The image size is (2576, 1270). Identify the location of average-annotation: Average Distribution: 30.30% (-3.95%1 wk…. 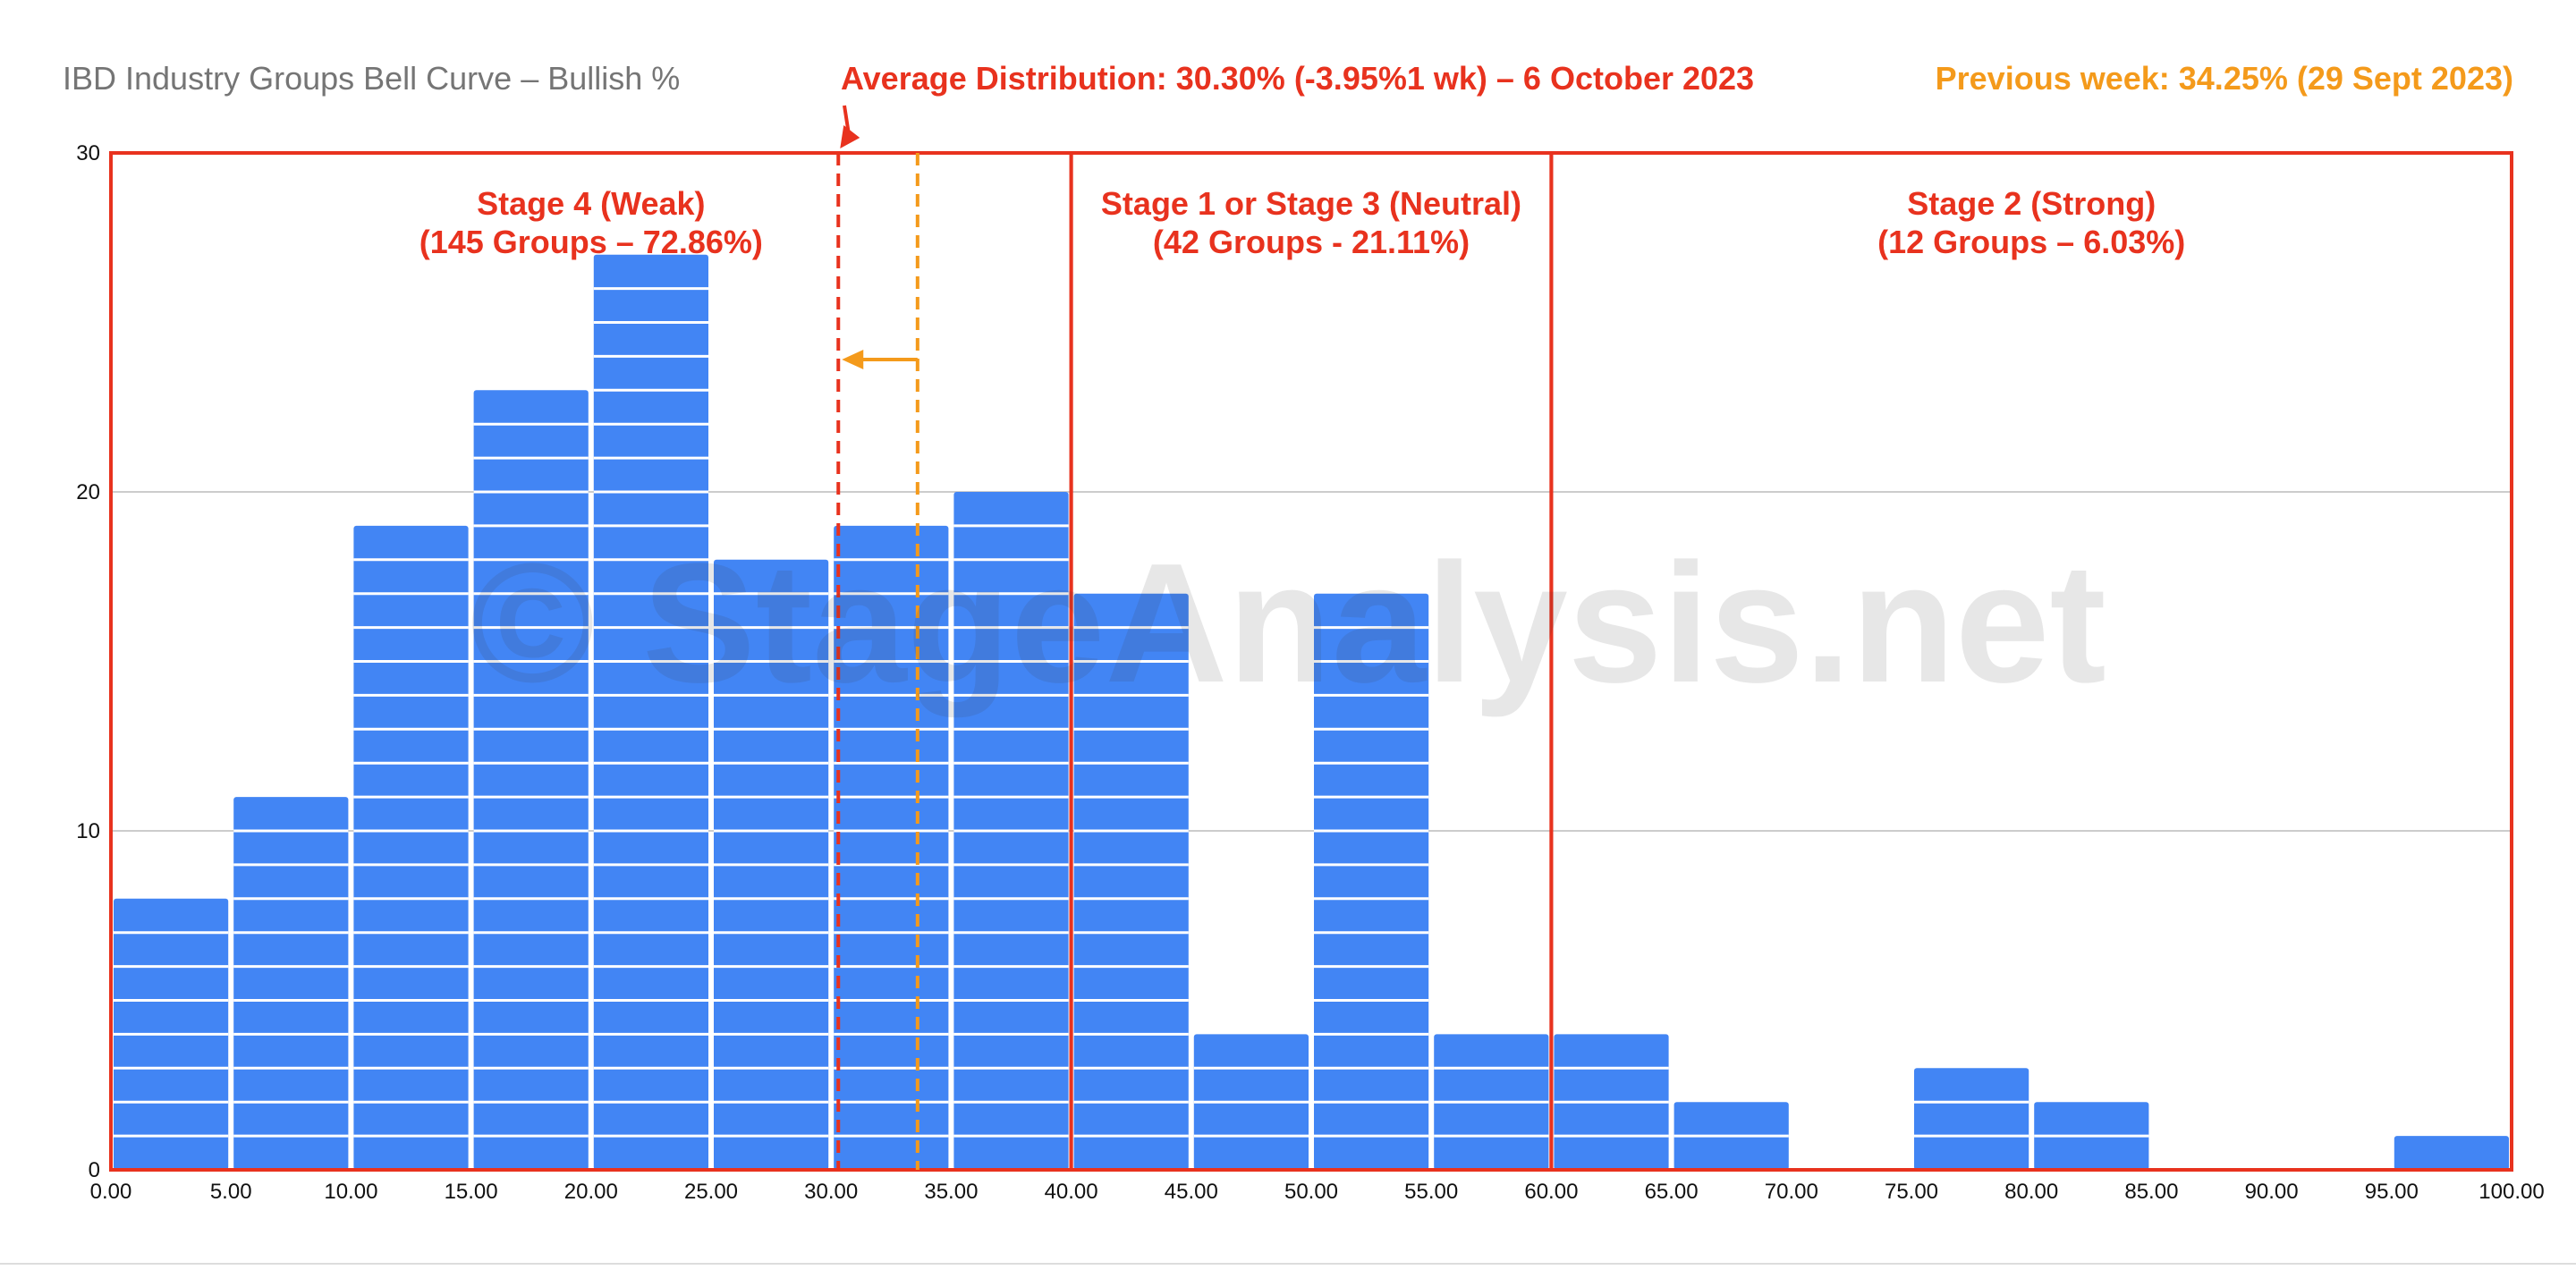
(1297, 78).